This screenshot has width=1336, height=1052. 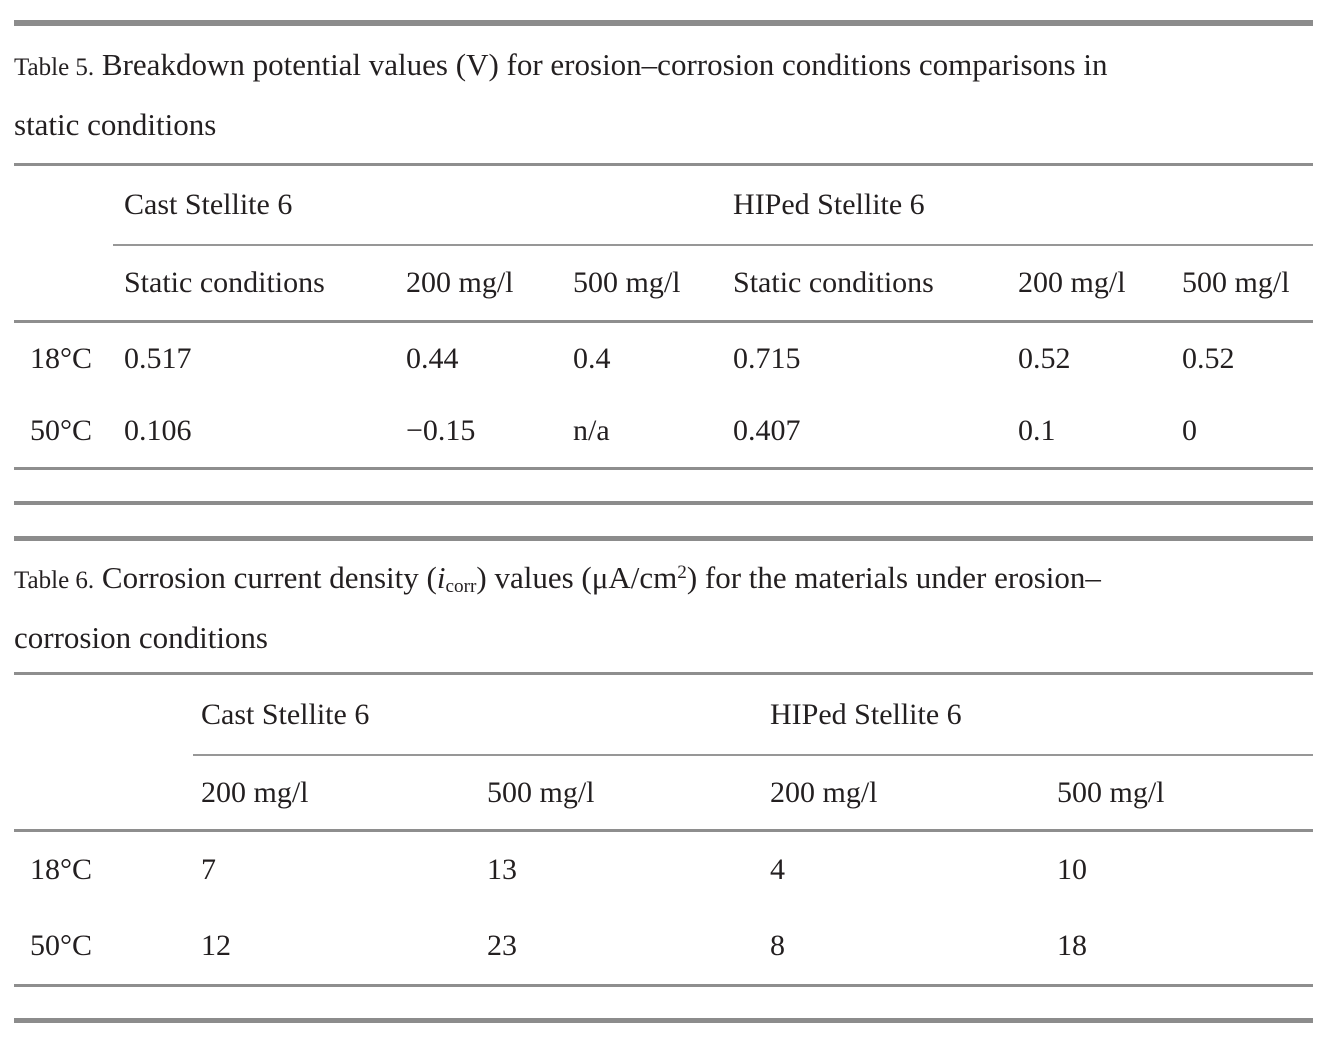 What do you see at coordinates (158, 430) in the screenshot?
I see `table-cell: 0.106` at bounding box center [158, 430].